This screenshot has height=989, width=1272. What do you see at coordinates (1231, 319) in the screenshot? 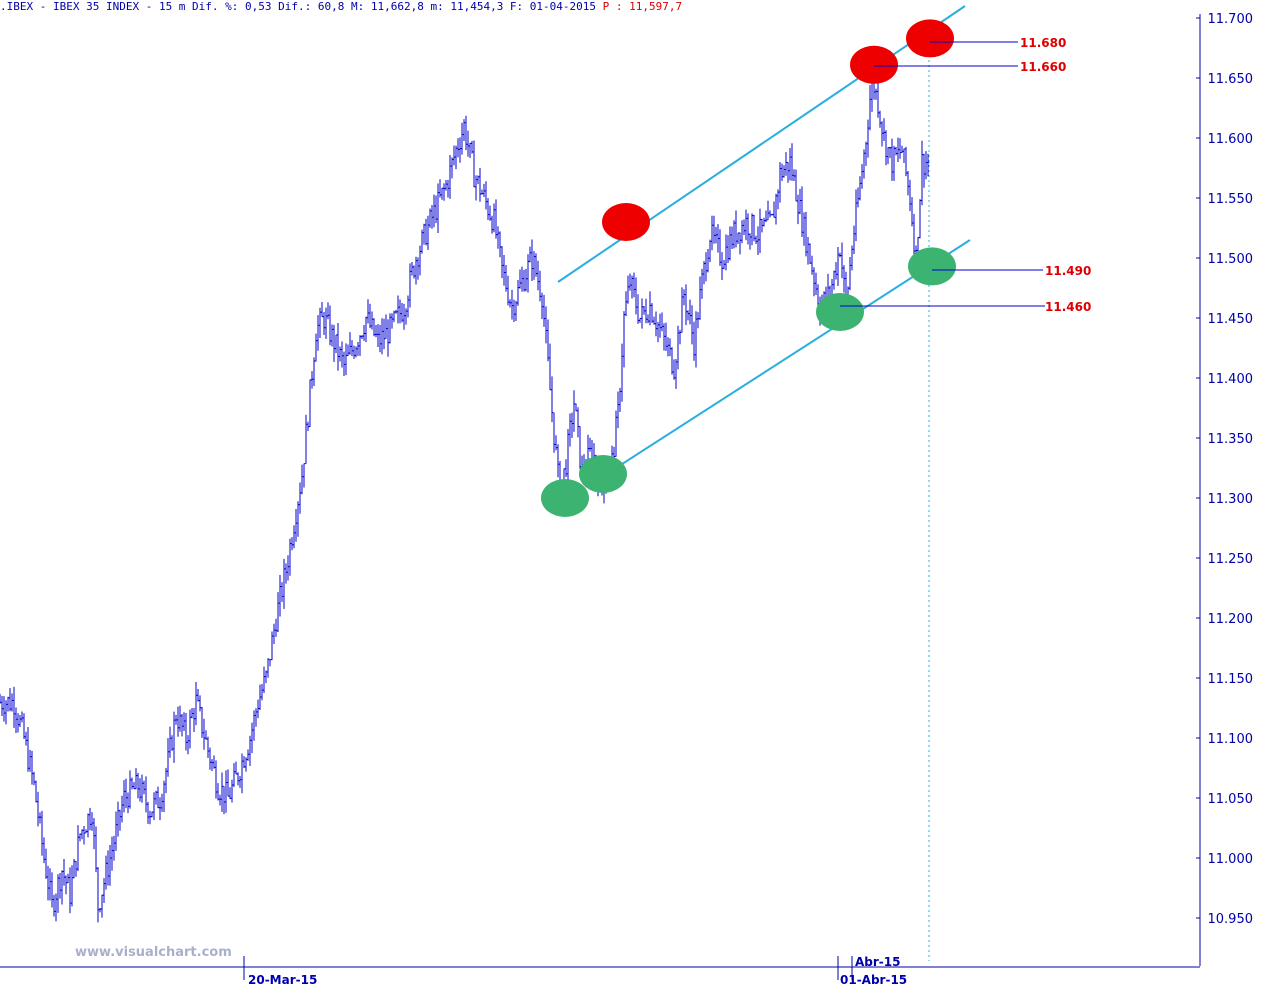
I see `y-tick-label: 11.450` at bounding box center [1231, 319].